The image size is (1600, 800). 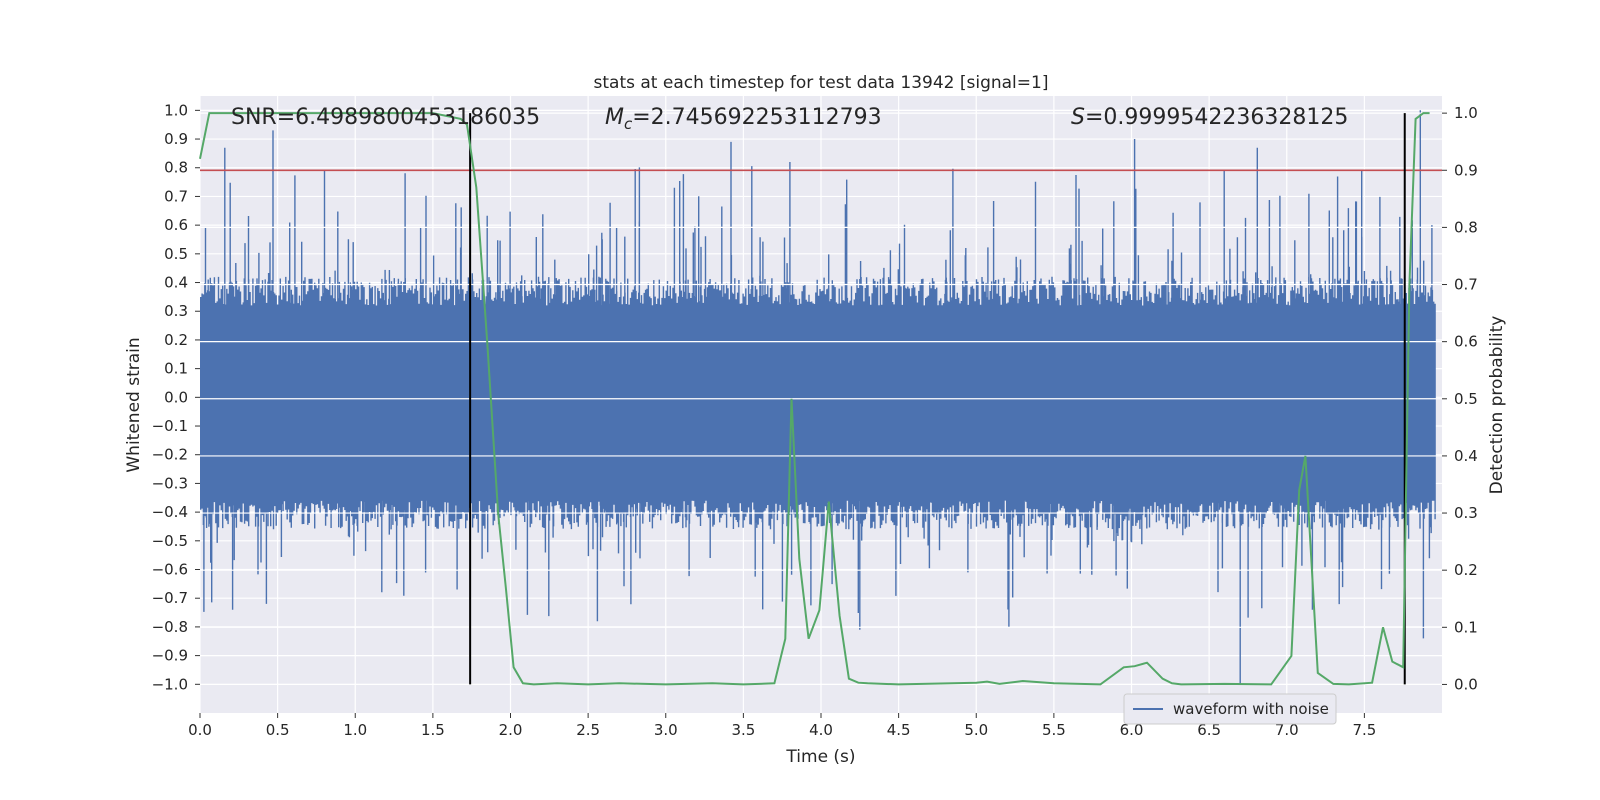 I want to click on y-tick-label: −0.1, so click(x=170, y=426).